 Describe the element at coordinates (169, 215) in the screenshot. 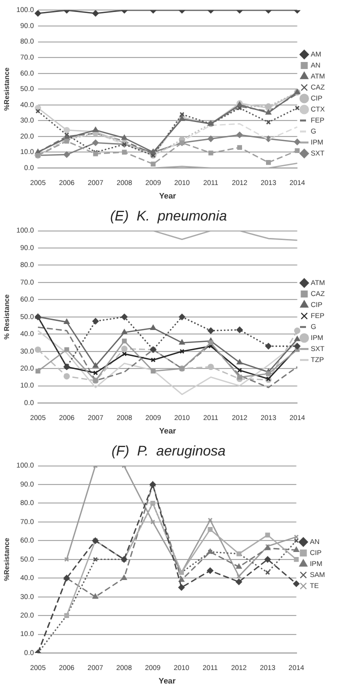

I see `chart-title: (E) K. pneumonia` at that location.